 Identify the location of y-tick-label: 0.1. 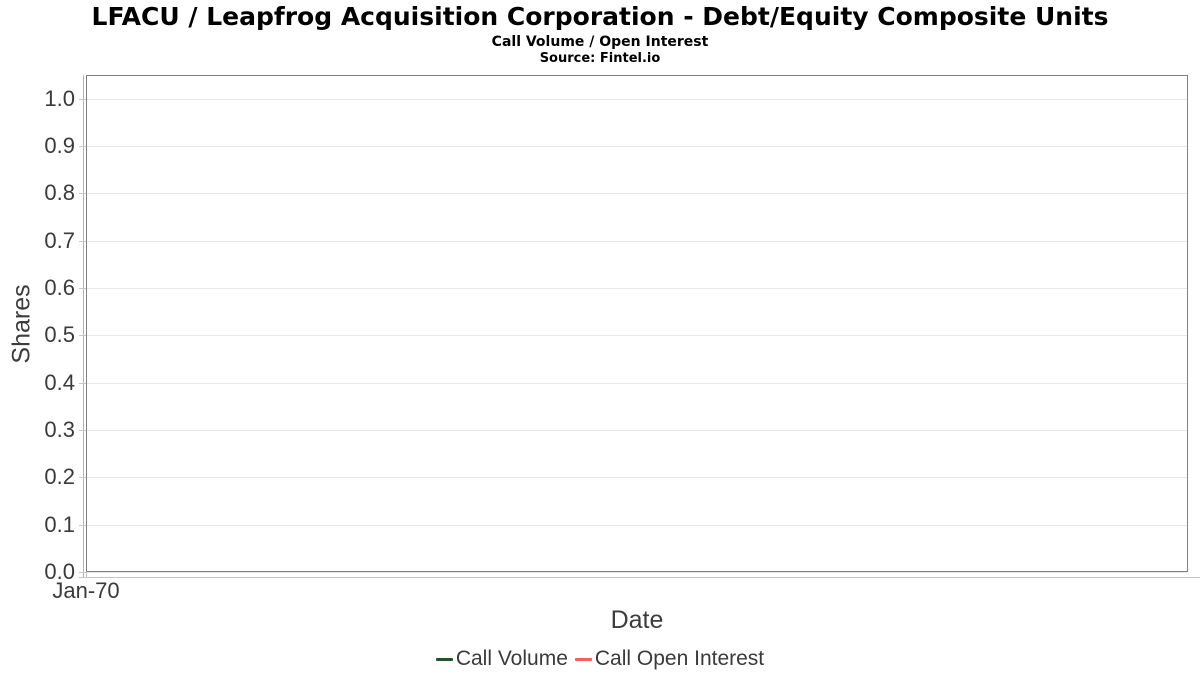
(59, 524).